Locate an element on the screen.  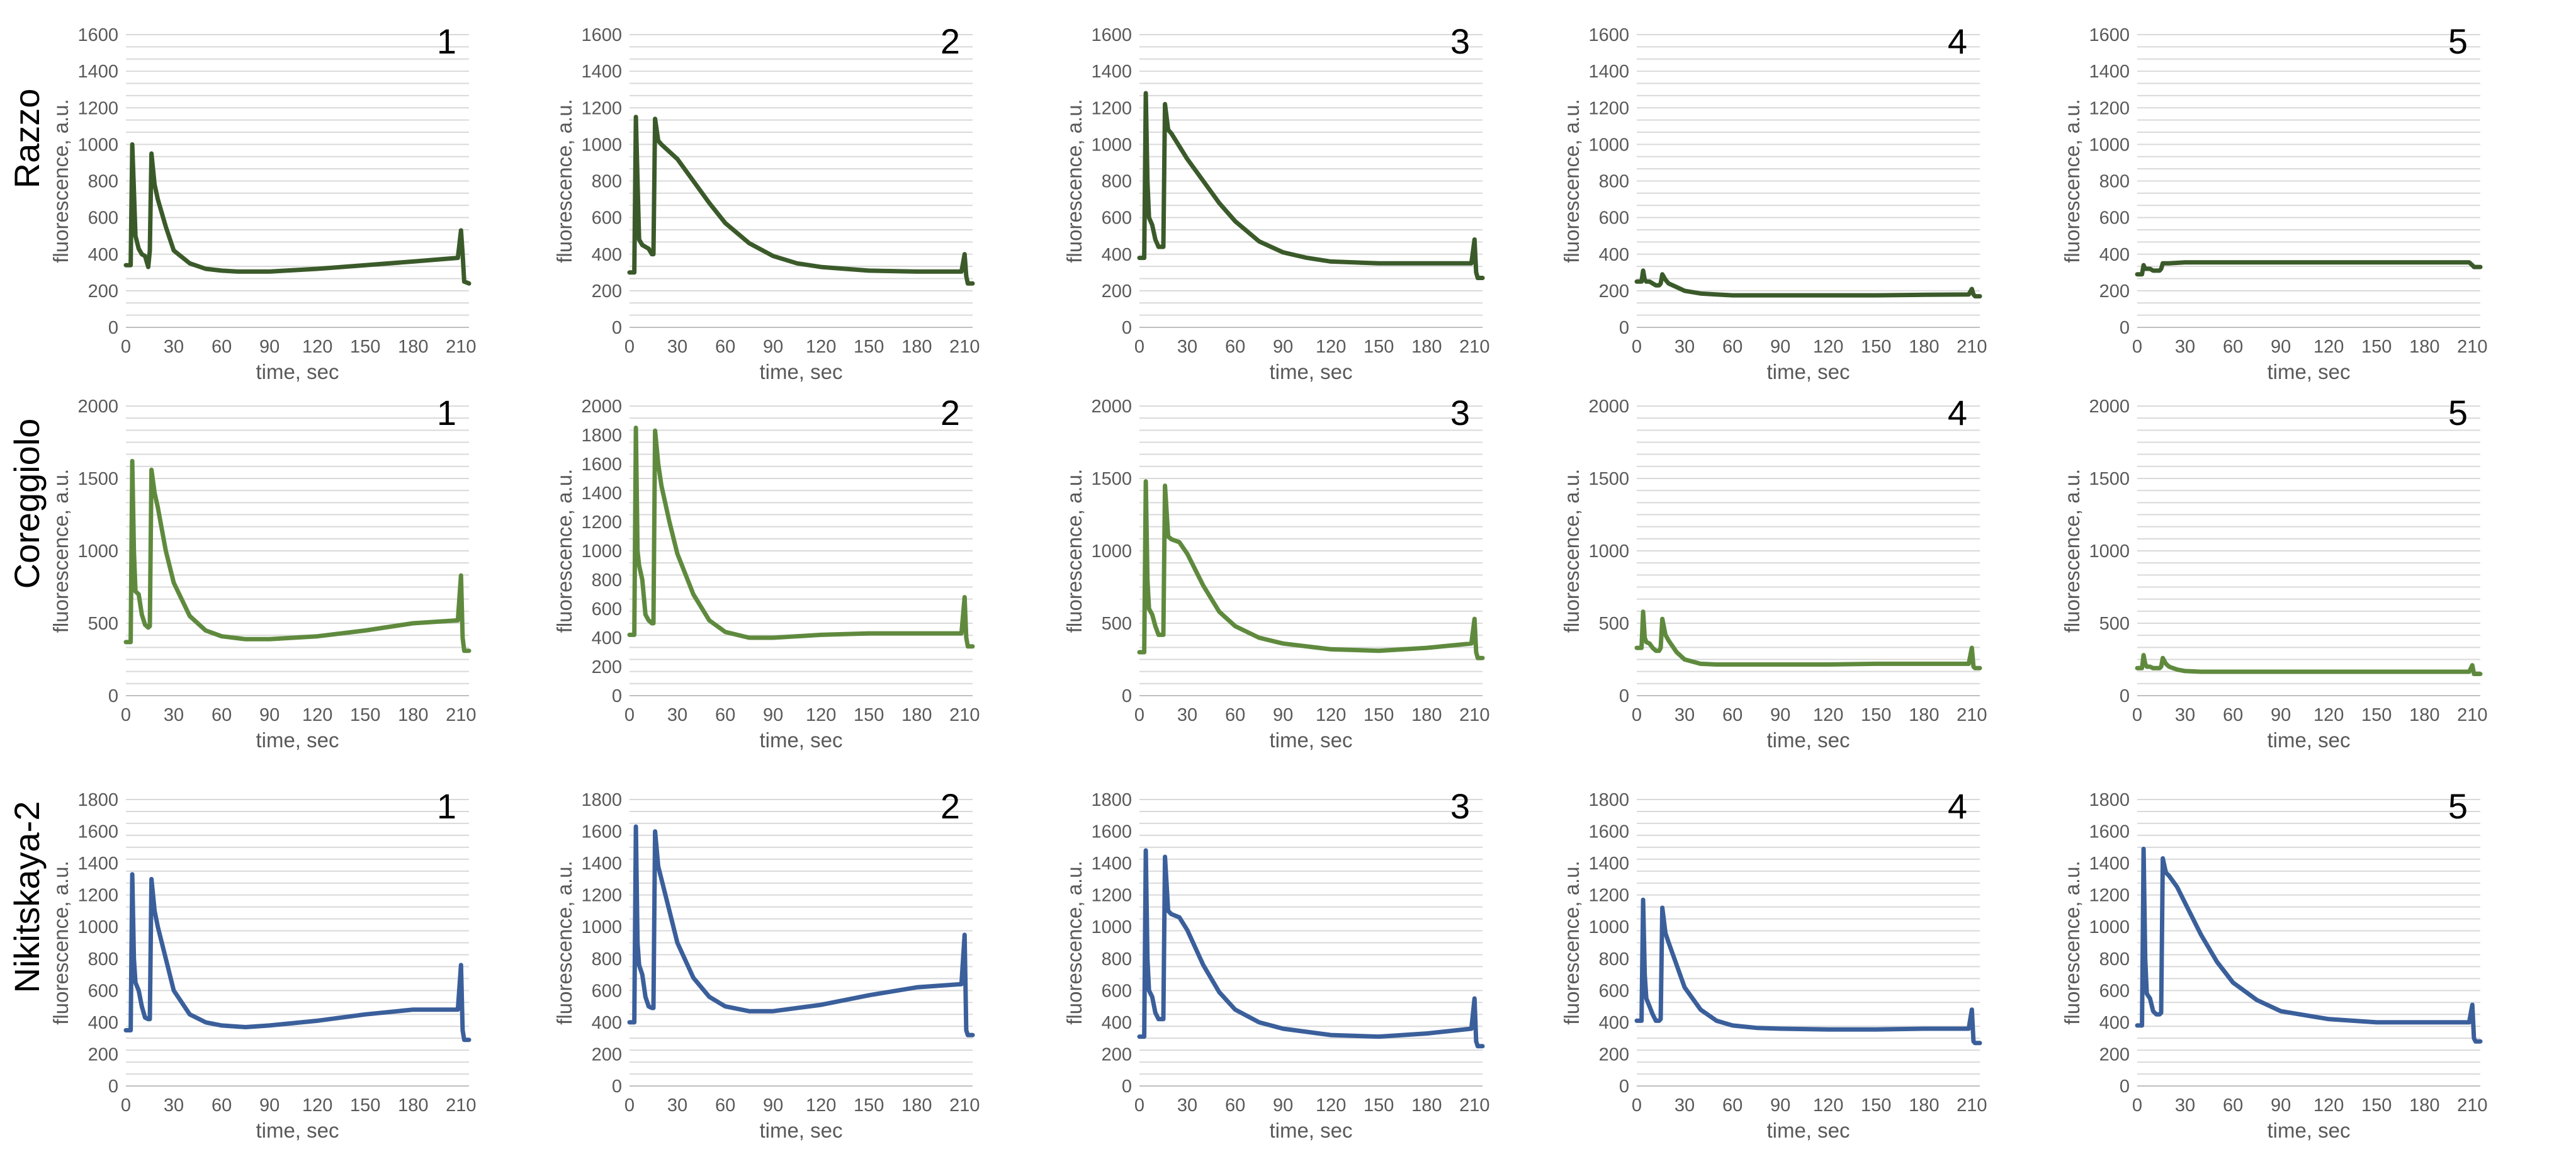
panel-number: 1 is located at coordinates (446, 41).